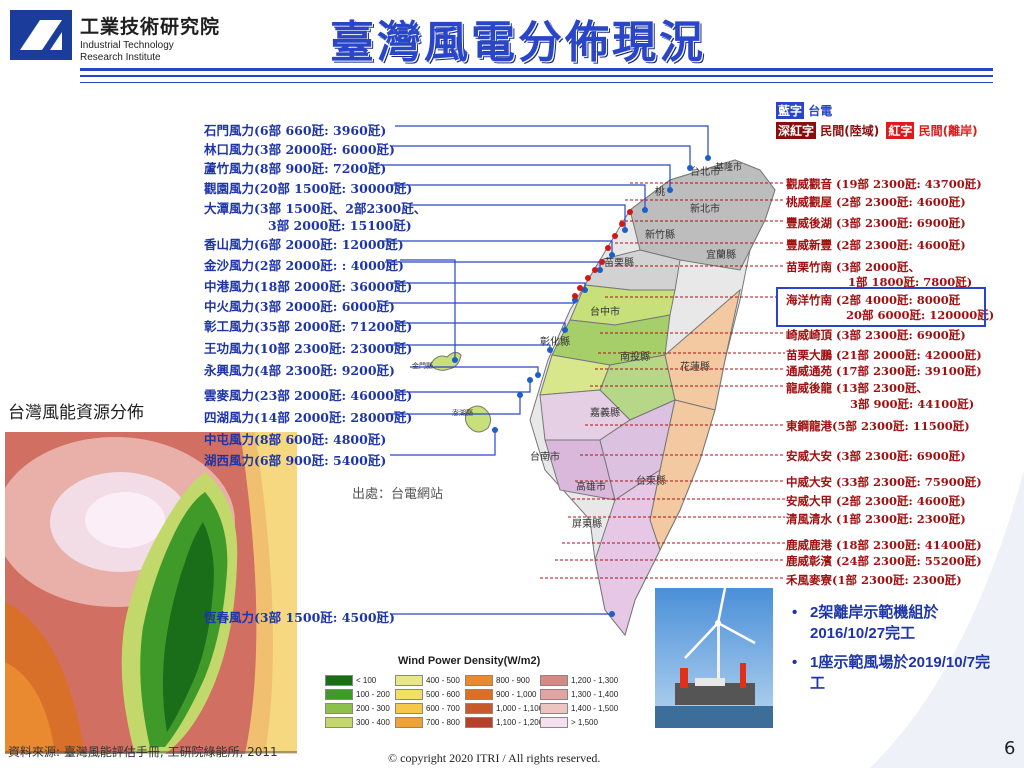  What do you see at coordinates (900, 130) in the screenshot?
I see `legend-tag-red: 紅字` at bounding box center [900, 130].